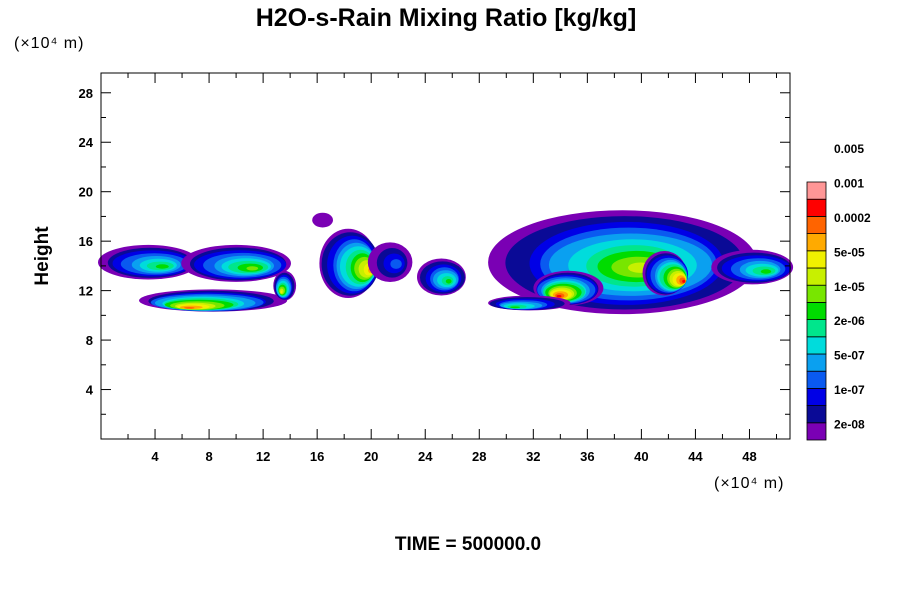 This screenshot has width=900, height=600. Describe the element at coordinates (479, 456) in the screenshot. I see `x-tick-label: 28` at that location.